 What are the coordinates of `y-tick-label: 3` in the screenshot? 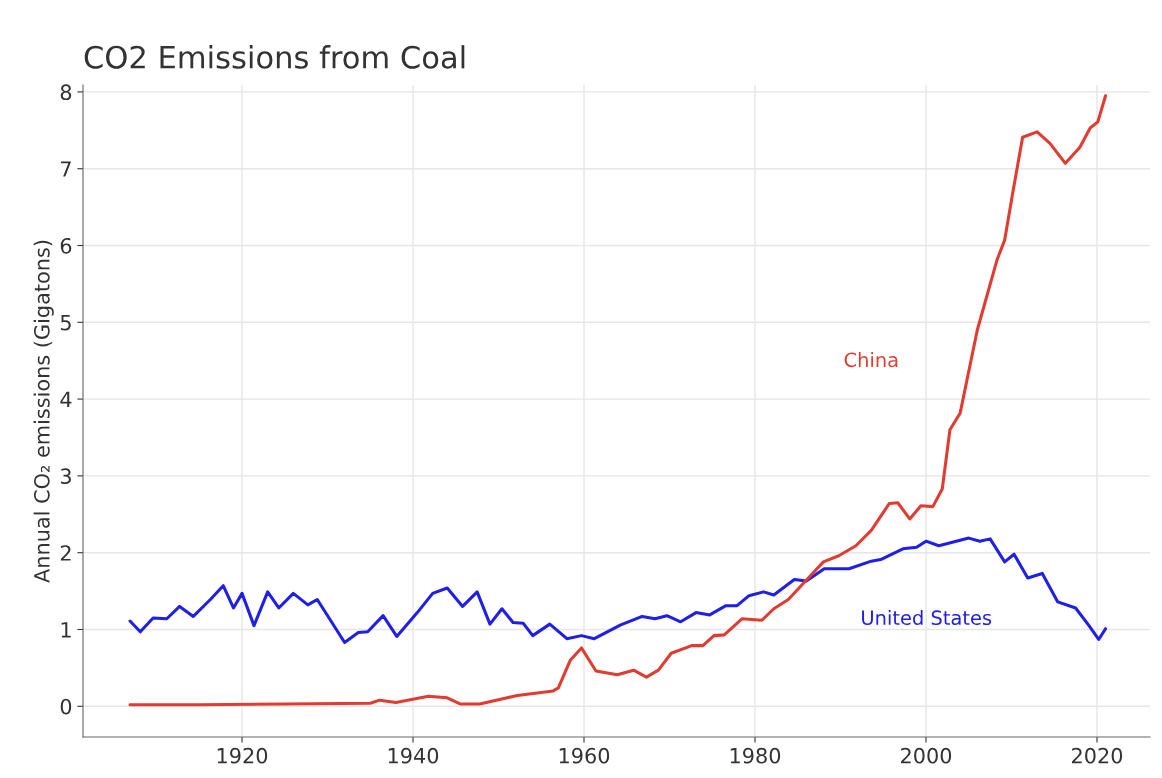 It's located at (65, 476).